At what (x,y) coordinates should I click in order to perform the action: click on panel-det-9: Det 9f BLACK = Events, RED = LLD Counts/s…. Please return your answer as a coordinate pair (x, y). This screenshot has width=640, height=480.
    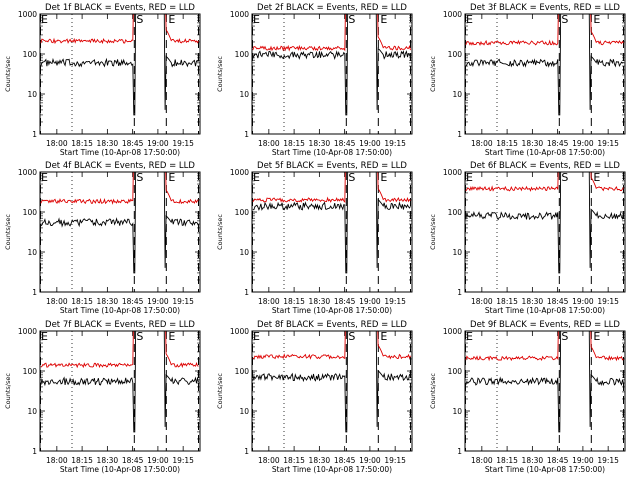
    Looking at the image, I should click on (527, 397).